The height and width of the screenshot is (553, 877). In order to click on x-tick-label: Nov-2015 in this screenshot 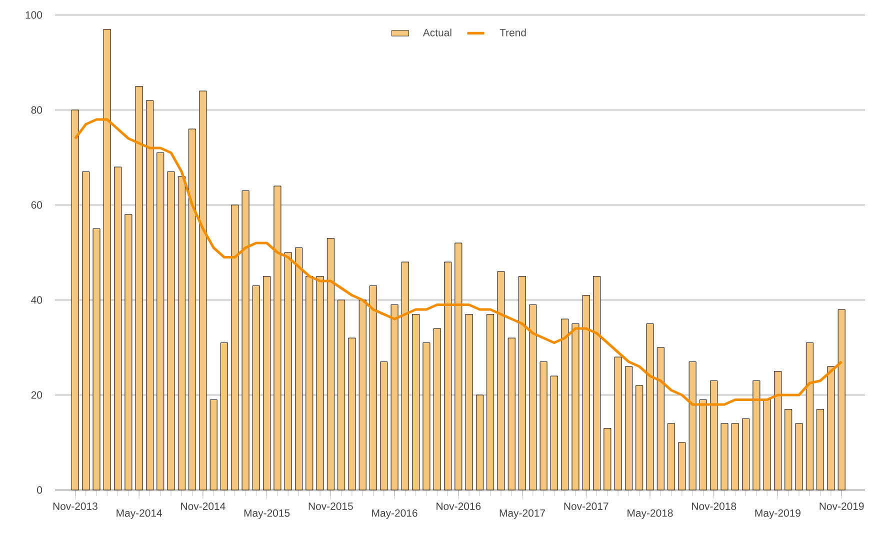, I will do `click(330, 506)`.